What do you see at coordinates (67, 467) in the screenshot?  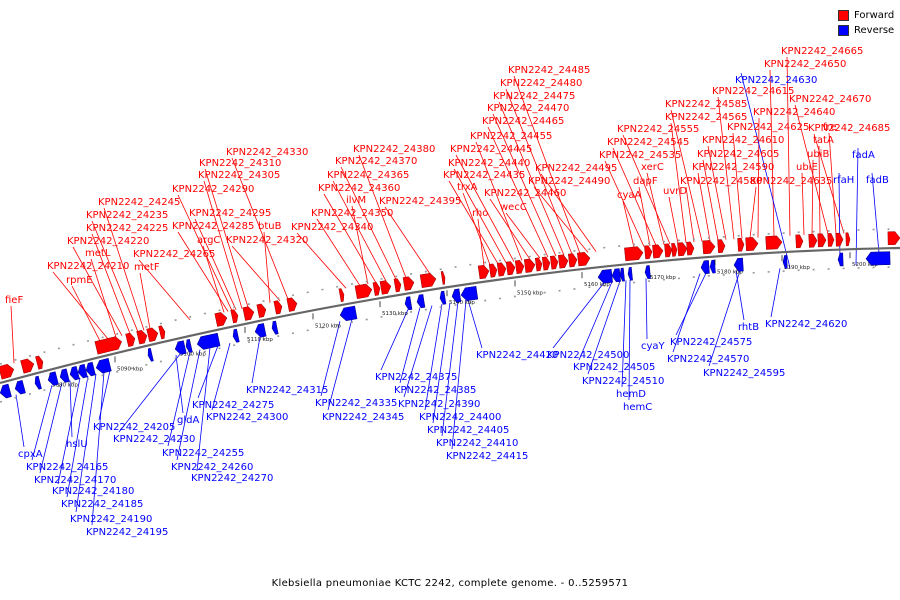 I see `reverse-gene-label: KPN2242_24165` at bounding box center [67, 467].